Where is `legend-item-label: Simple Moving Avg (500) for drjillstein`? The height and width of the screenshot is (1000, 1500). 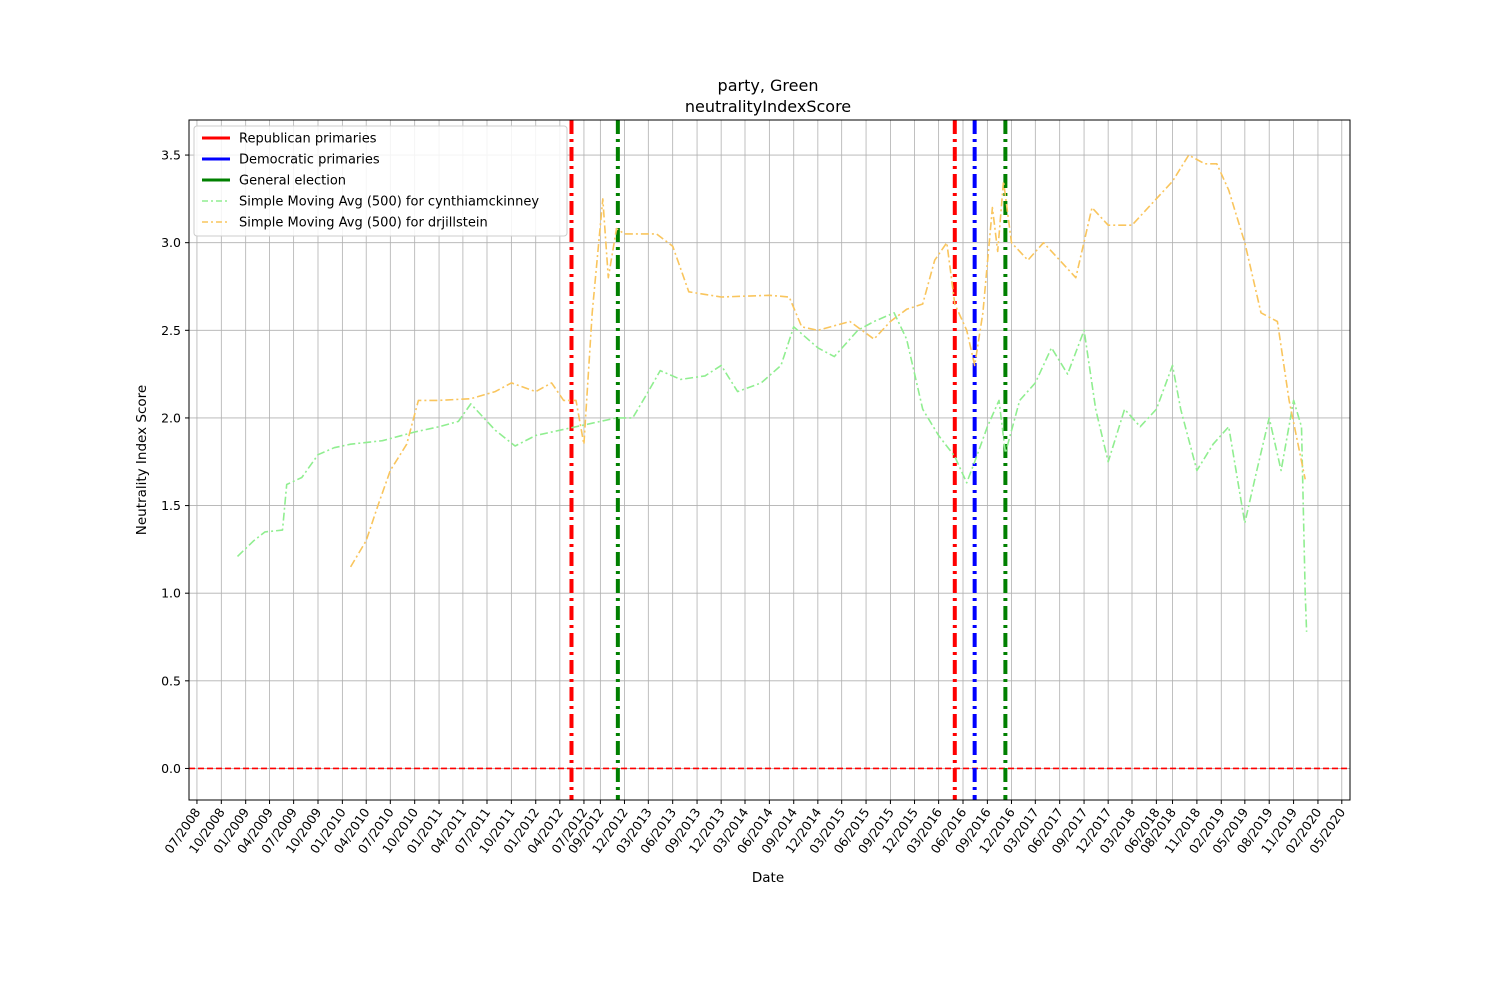 legend-item-label: Simple Moving Avg (500) for drjillstein is located at coordinates (363, 223).